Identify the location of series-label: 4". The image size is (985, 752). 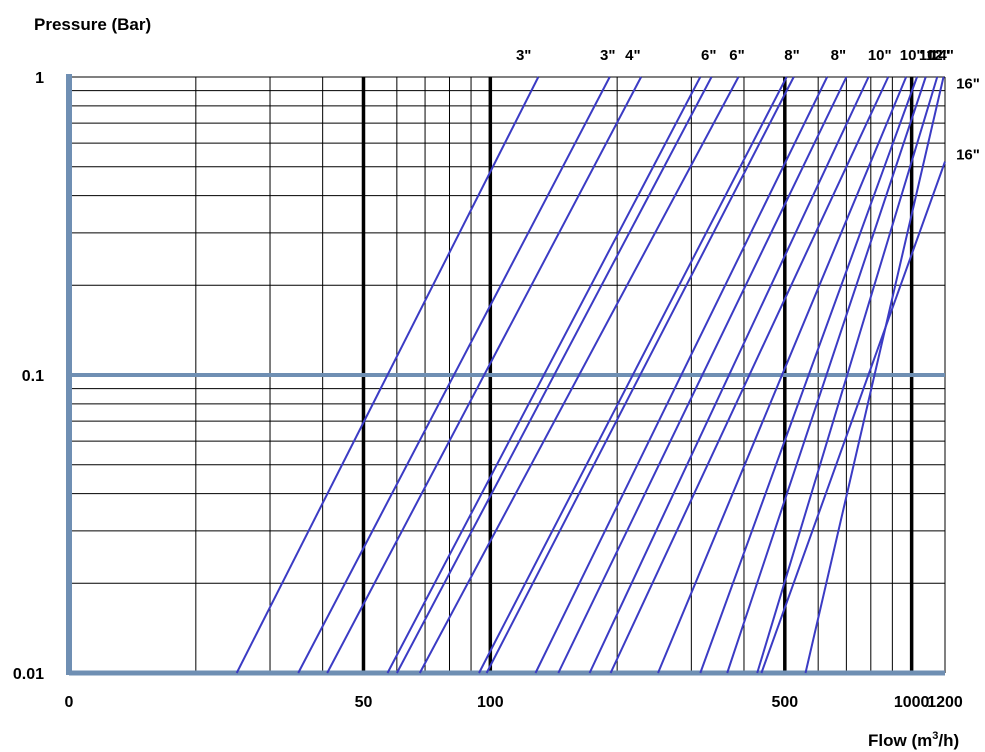
(632, 55).